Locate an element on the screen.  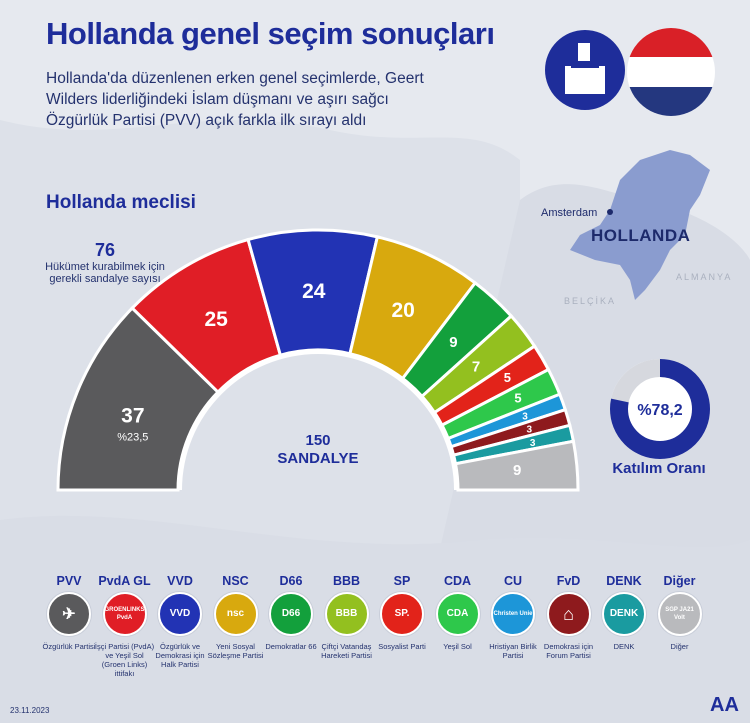
total-seats-number: 150 is located at coordinates (317, 440).